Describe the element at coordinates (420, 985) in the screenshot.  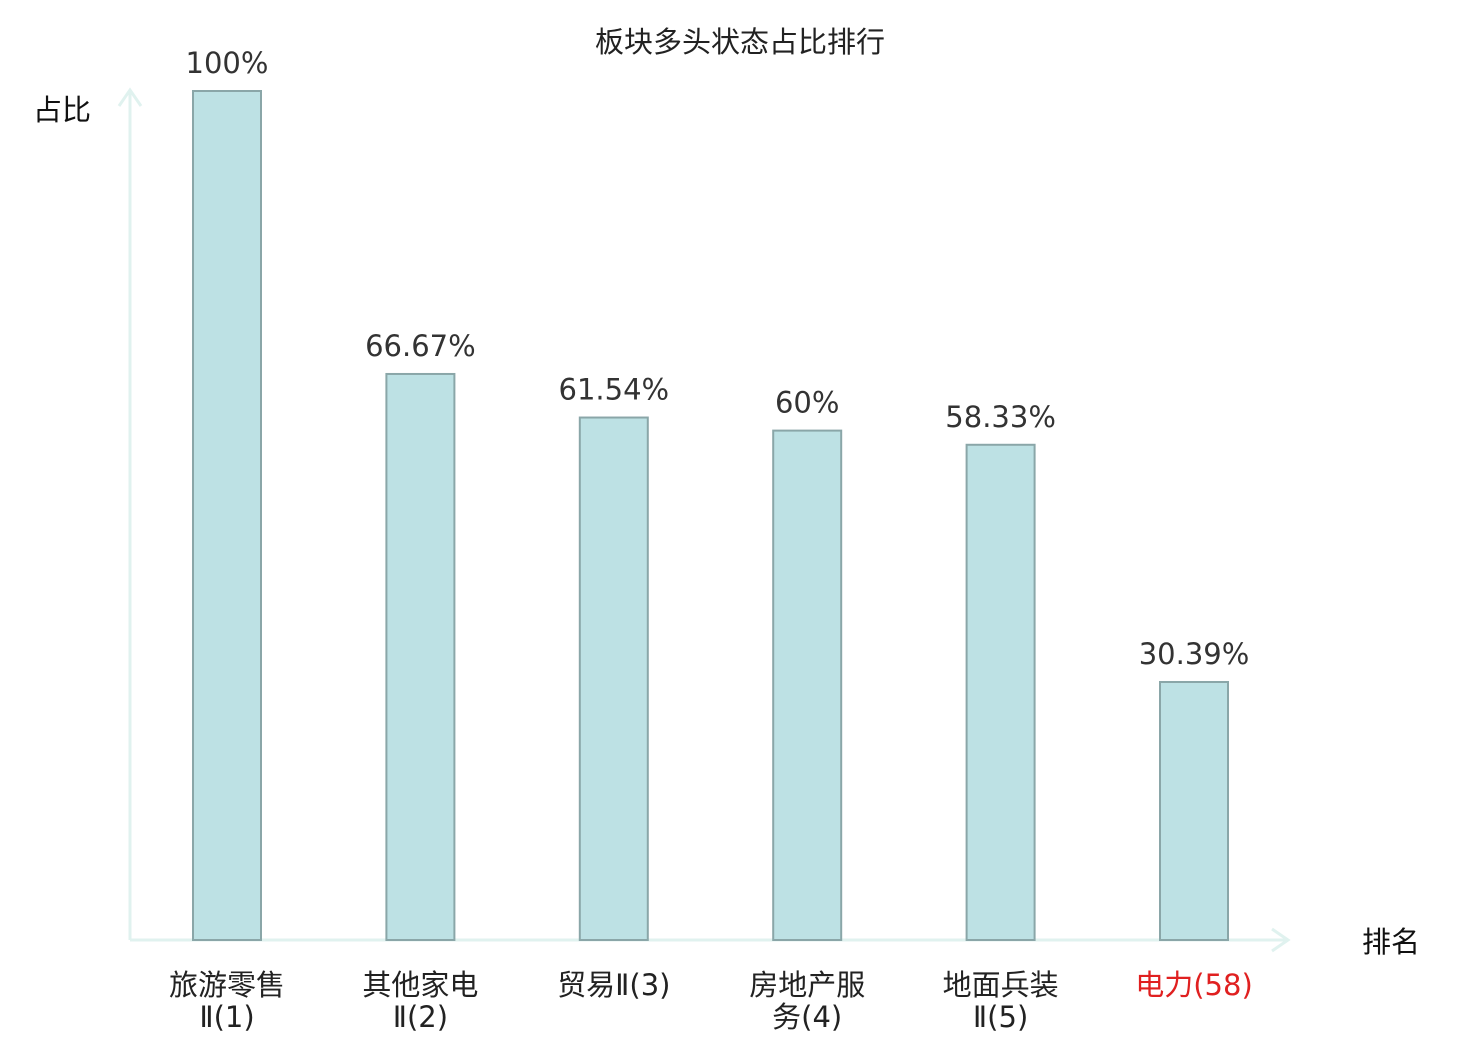
I see `x-tick-label: 其他家电` at that location.